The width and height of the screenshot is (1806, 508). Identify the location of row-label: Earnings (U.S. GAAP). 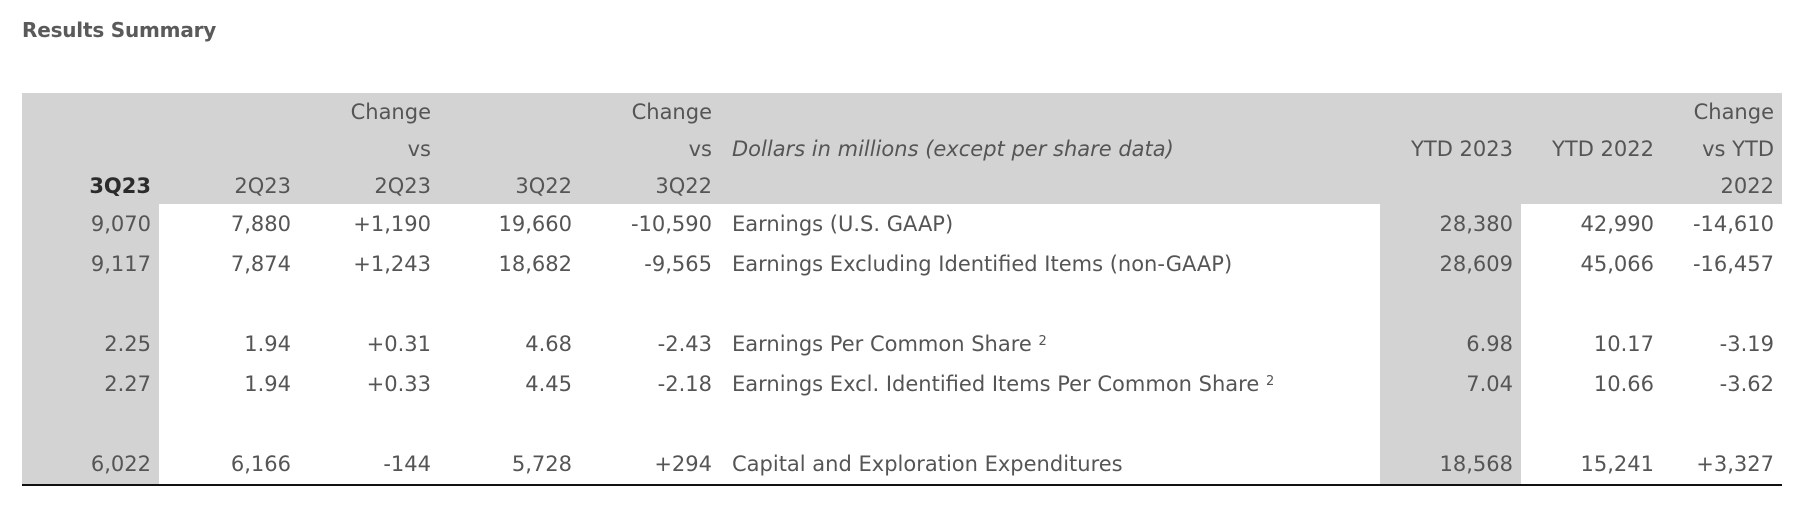
(1050, 224).